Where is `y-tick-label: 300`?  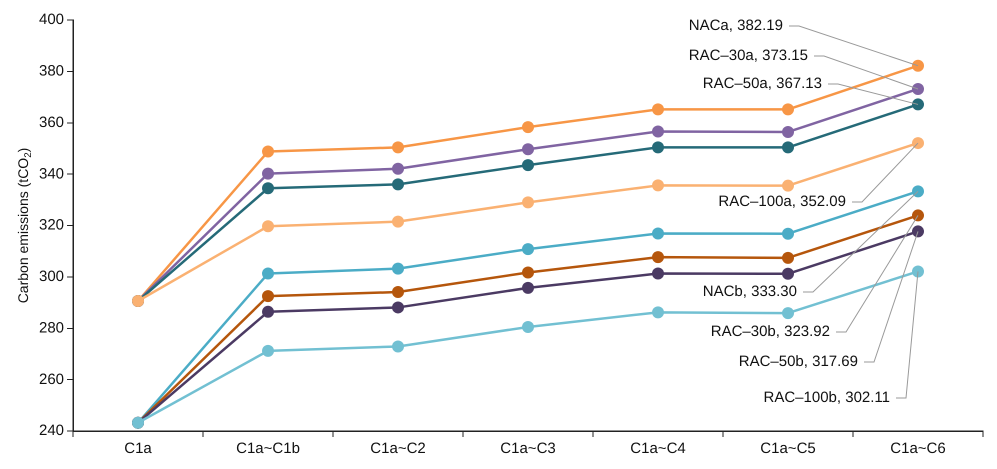 y-tick-label: 300 is located at coordinates (51, 277).